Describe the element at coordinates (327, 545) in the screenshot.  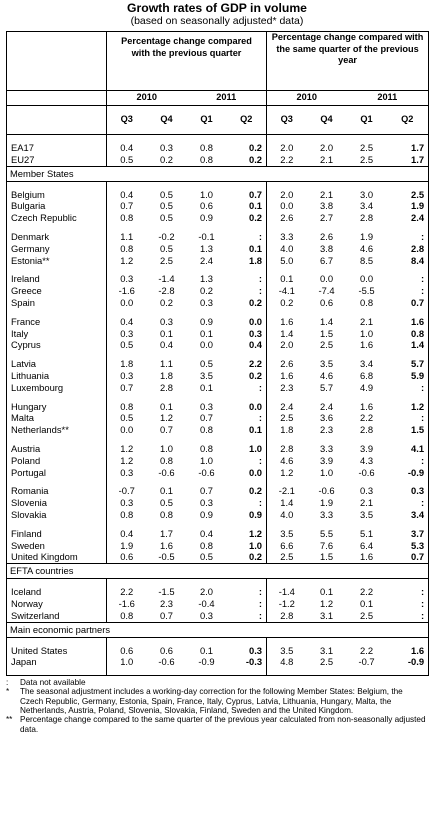
I see `value-cell: 7.6` at that location.